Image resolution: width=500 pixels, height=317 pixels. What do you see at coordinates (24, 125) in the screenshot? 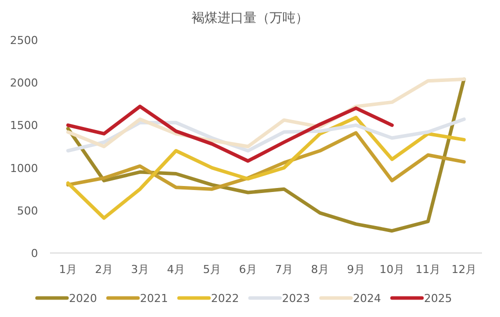
I see `y-tick-label: 1500` at bounding box center [24, 125].